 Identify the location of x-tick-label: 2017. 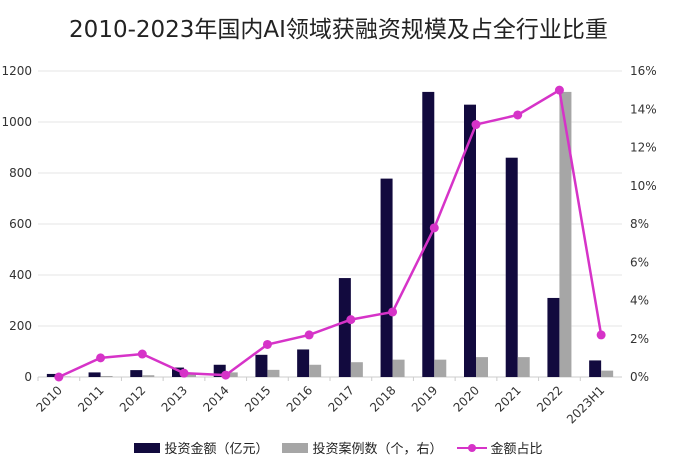
(340, 398).